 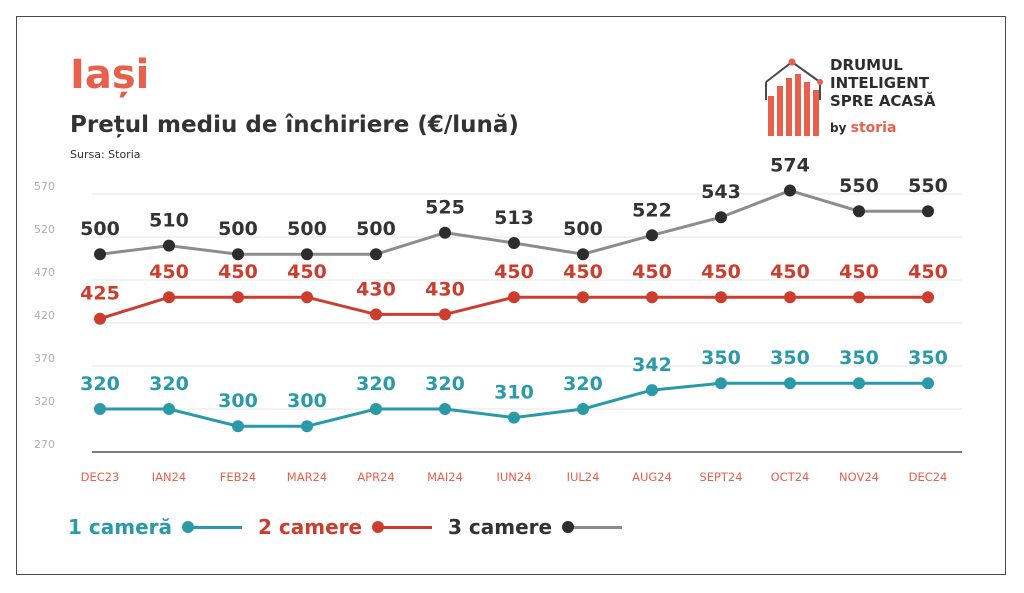 What do you see at coordinates (100, 477) in the screenshot?
I see `x-tick-label: DEC23` at bounding box center [100, 477].